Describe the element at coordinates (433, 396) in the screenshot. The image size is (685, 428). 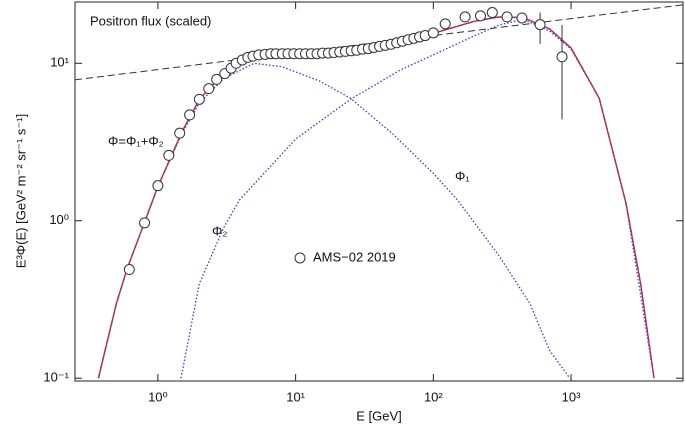
I see `x-tick-label: 10²` at that location.